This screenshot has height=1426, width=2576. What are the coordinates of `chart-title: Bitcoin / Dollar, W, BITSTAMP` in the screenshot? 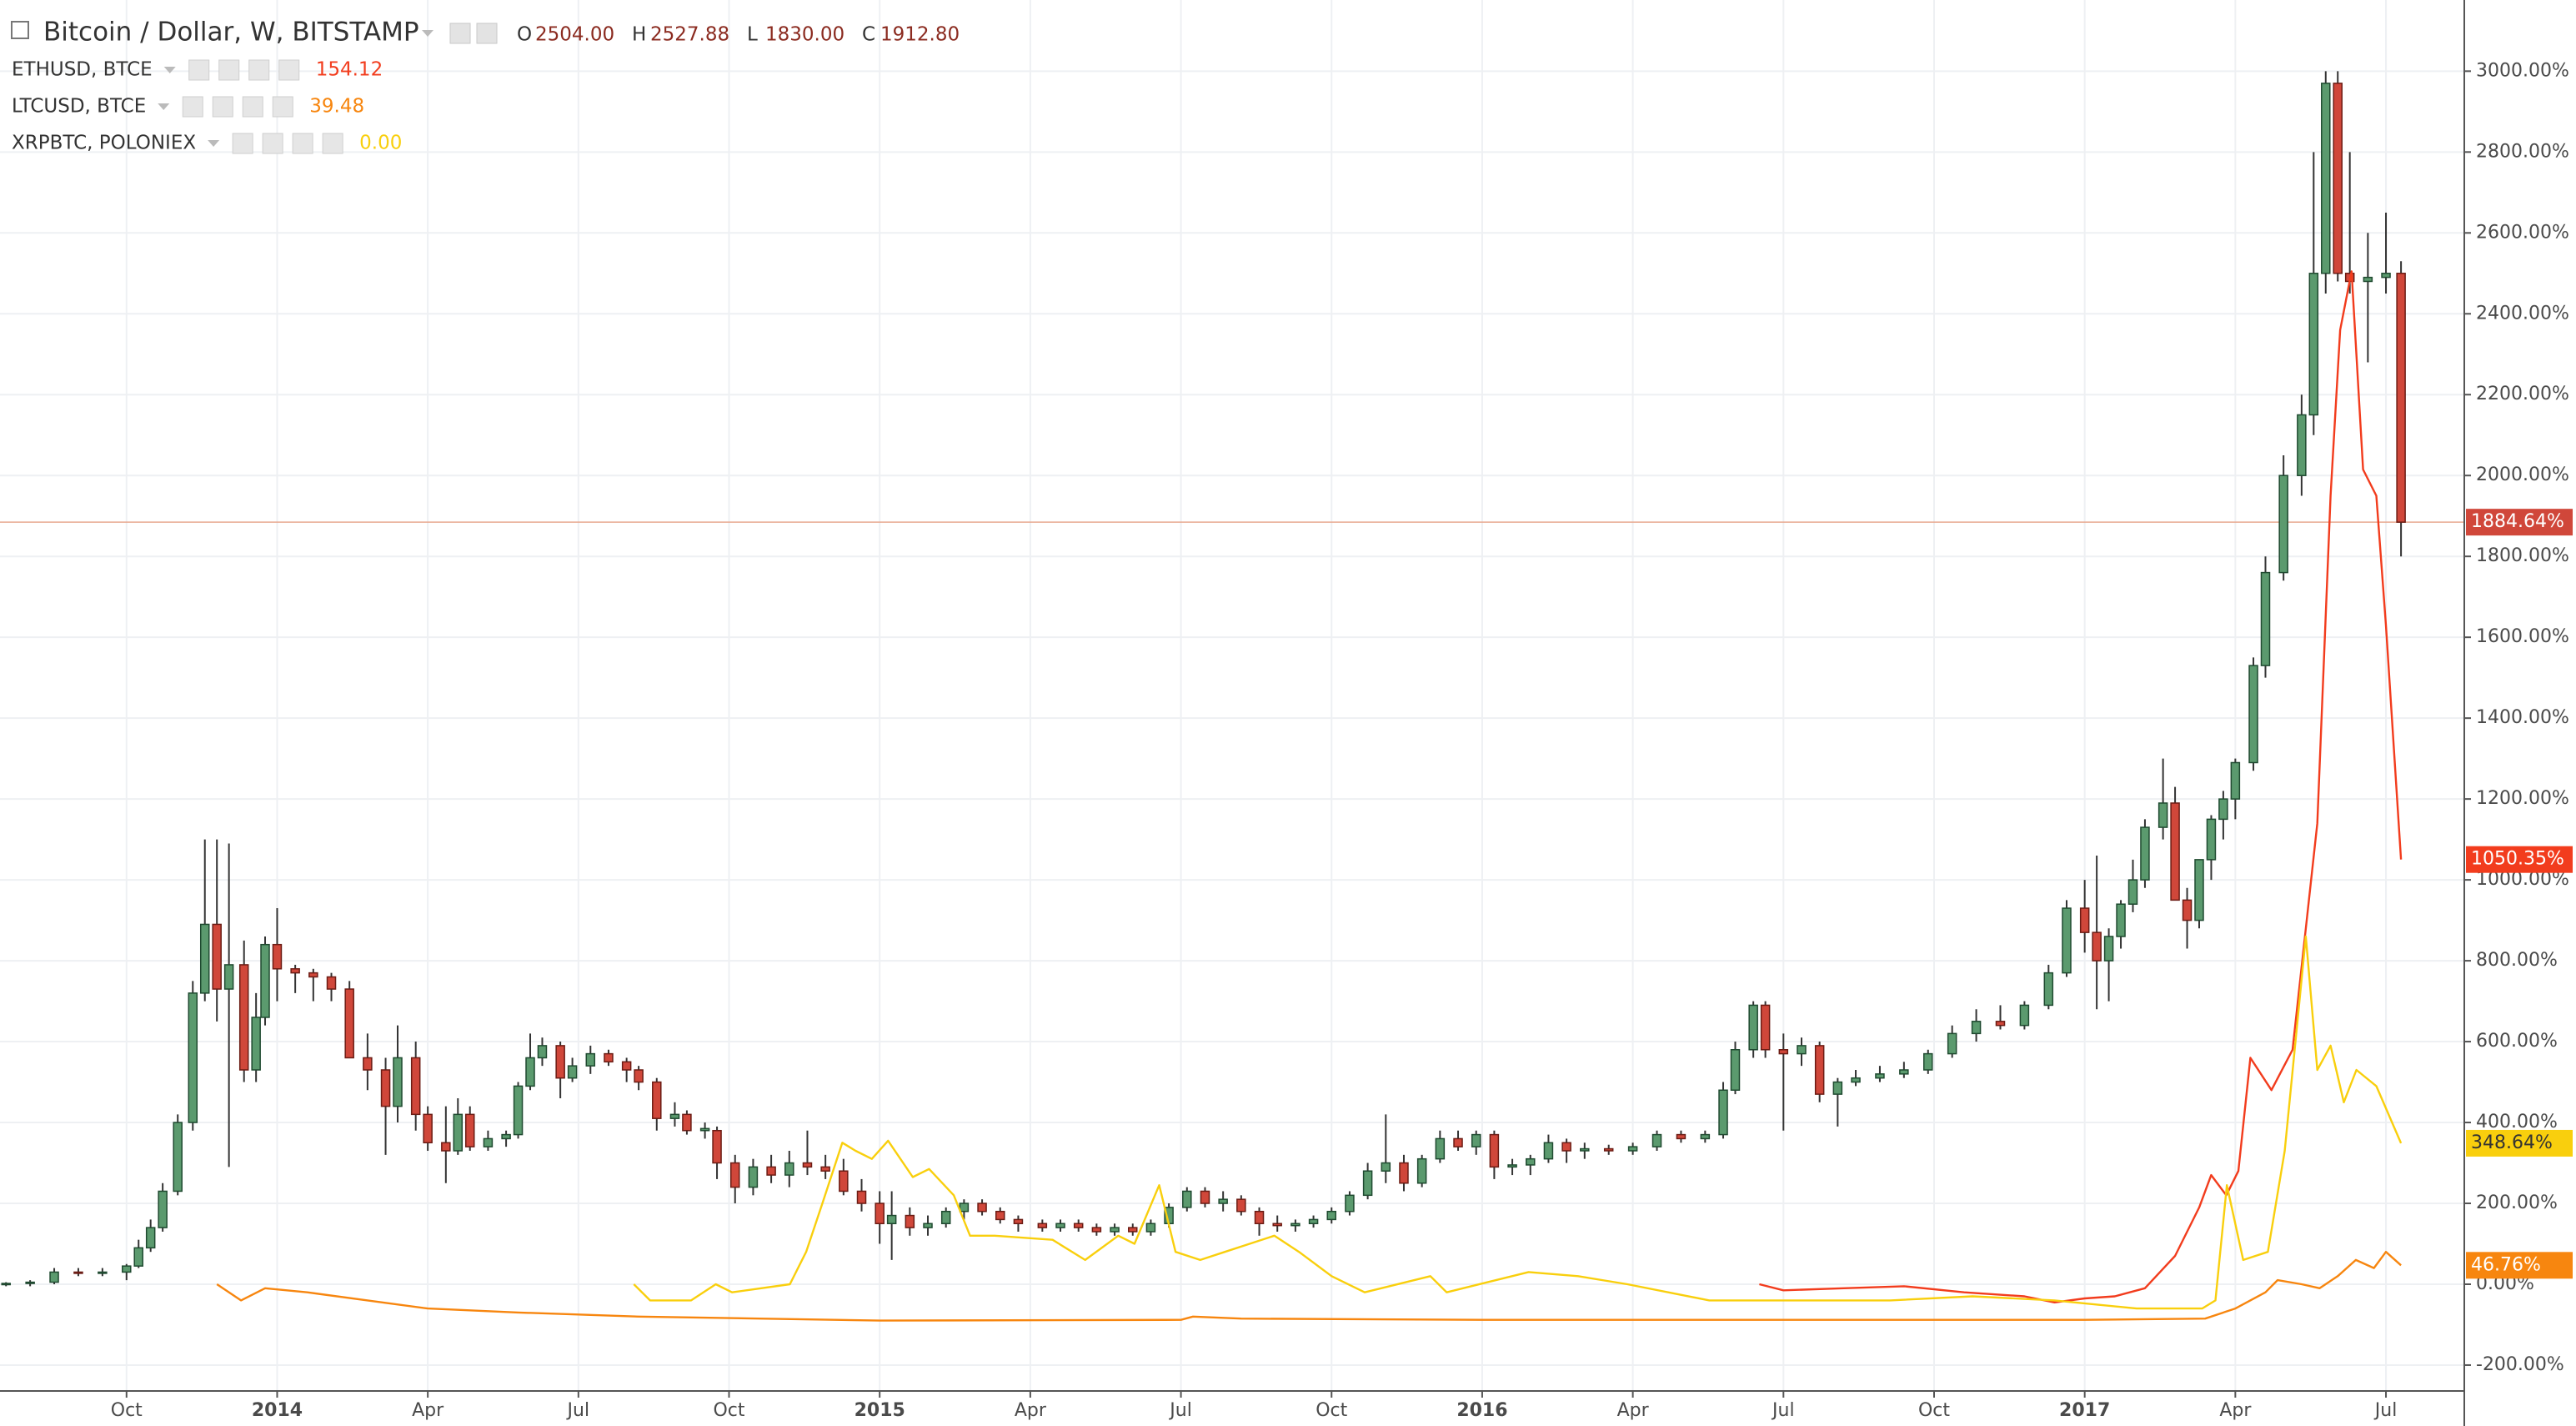 It's located at (231, 33).